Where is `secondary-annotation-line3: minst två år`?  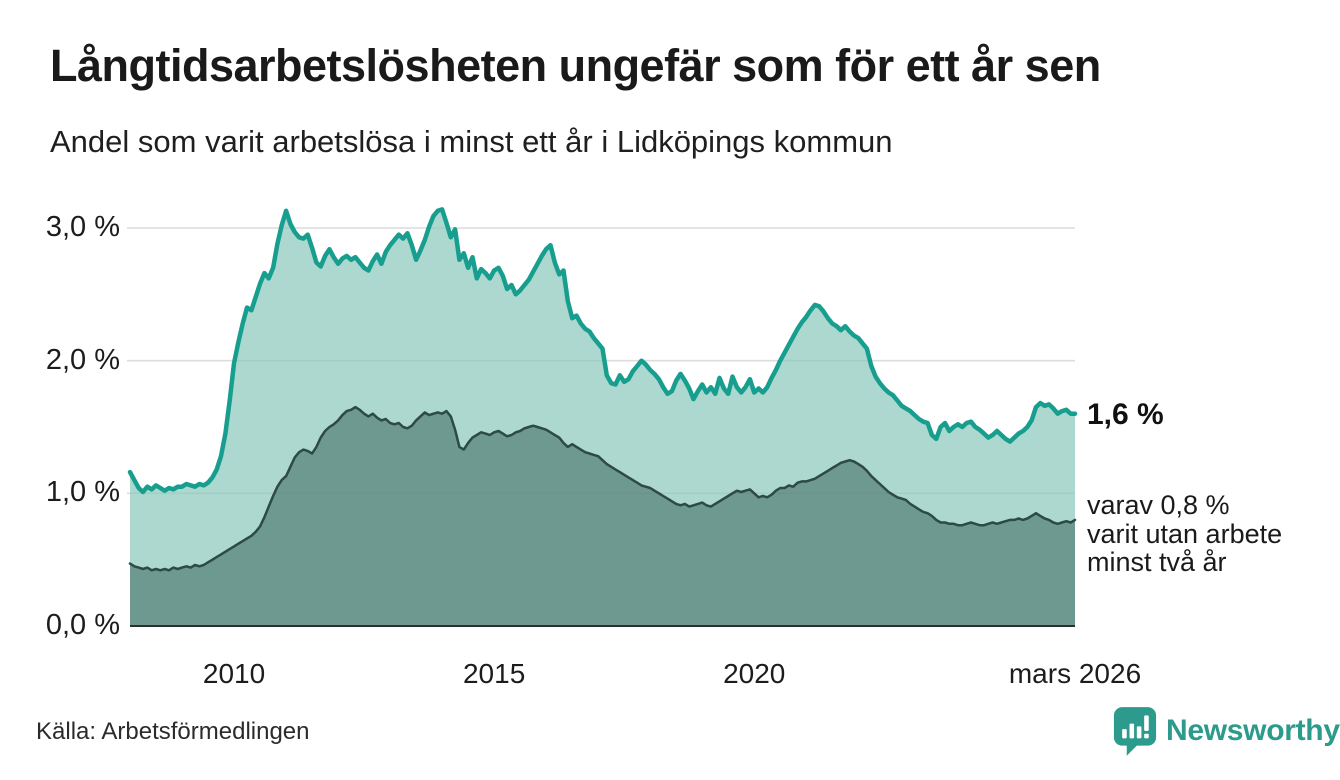
secondary-annotation-line3: minst två år is located at coordinates (1157, 562).